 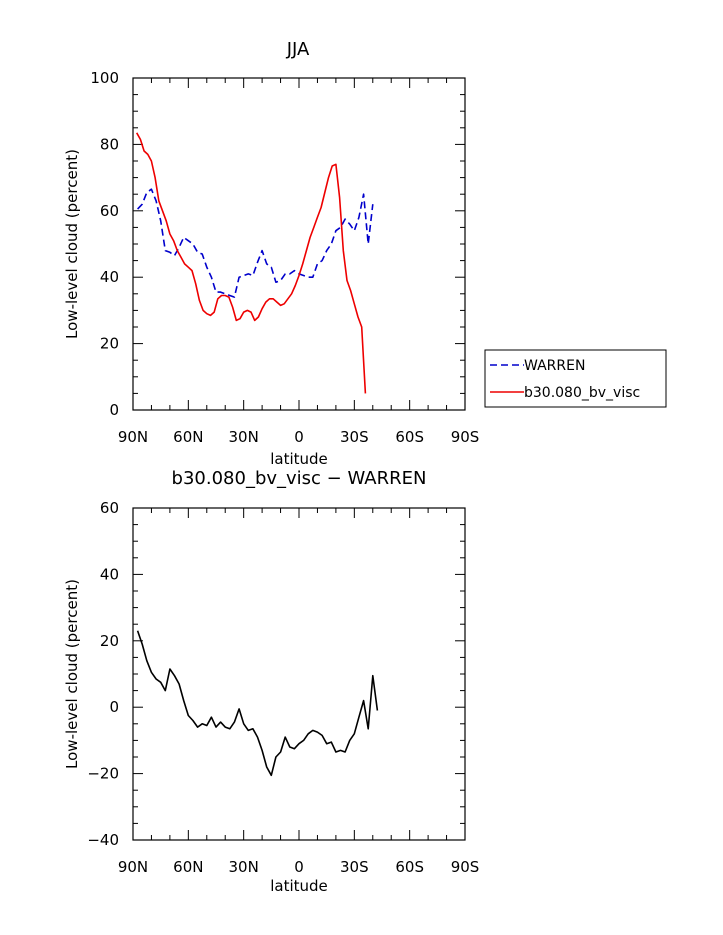 I want to click on bottom-series-group, so click(x=257, y=703).